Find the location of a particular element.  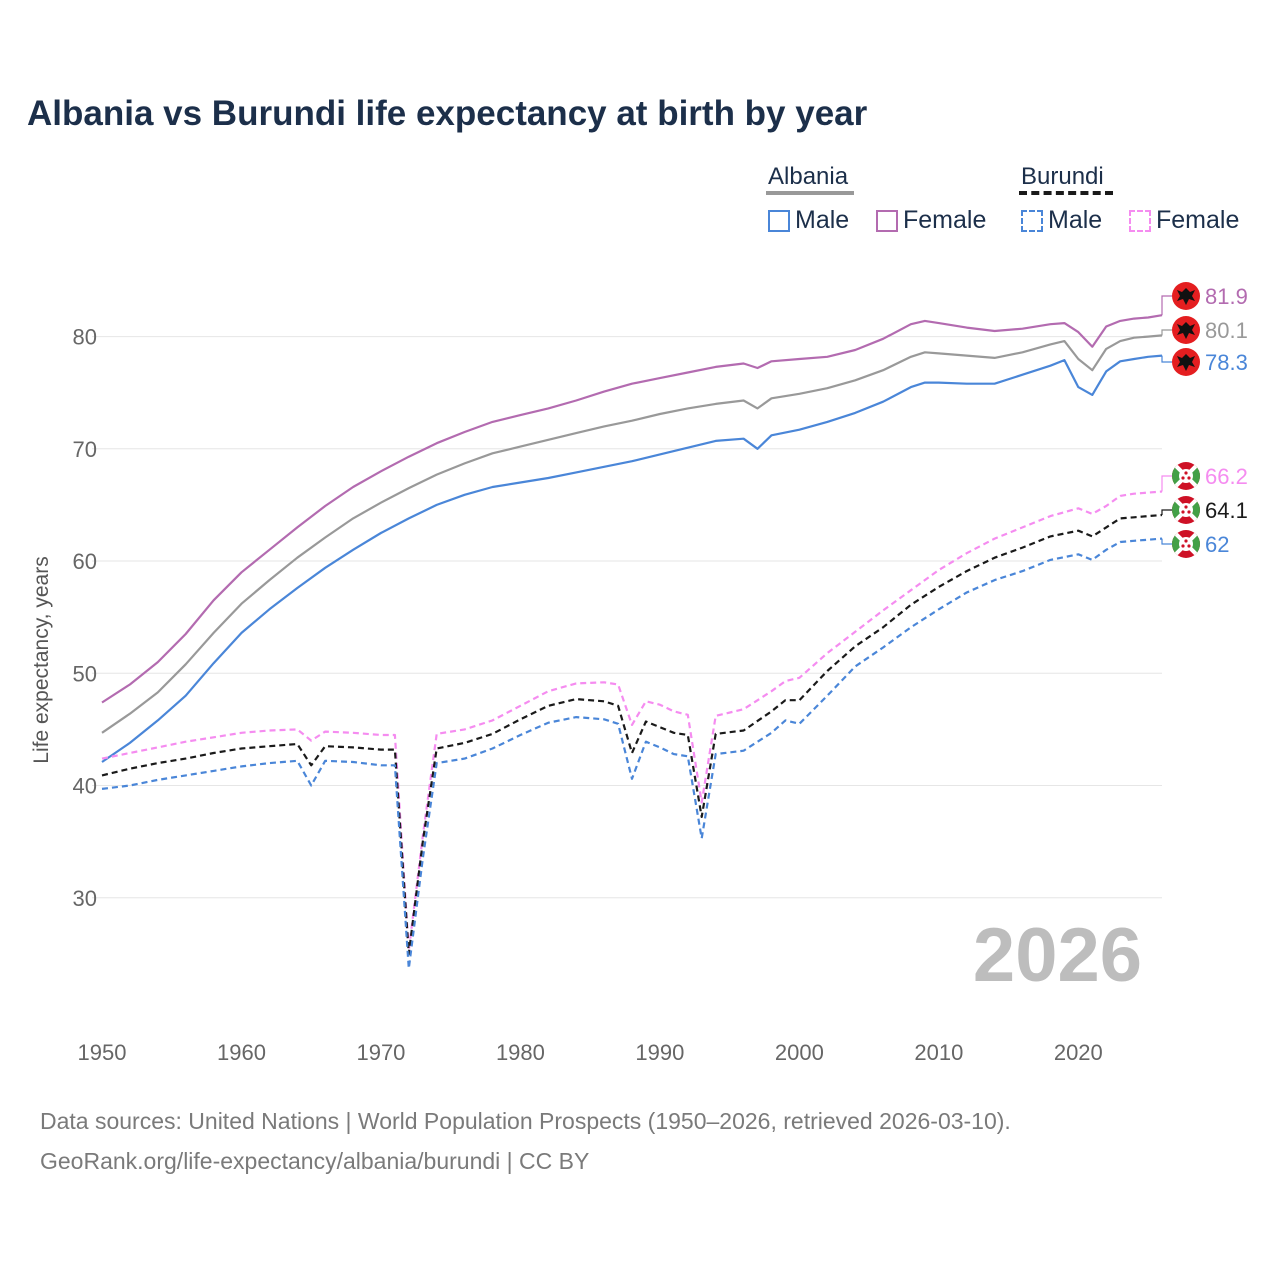

legend-burundi-heading: Burundi is located at coordinates (1062, 176).